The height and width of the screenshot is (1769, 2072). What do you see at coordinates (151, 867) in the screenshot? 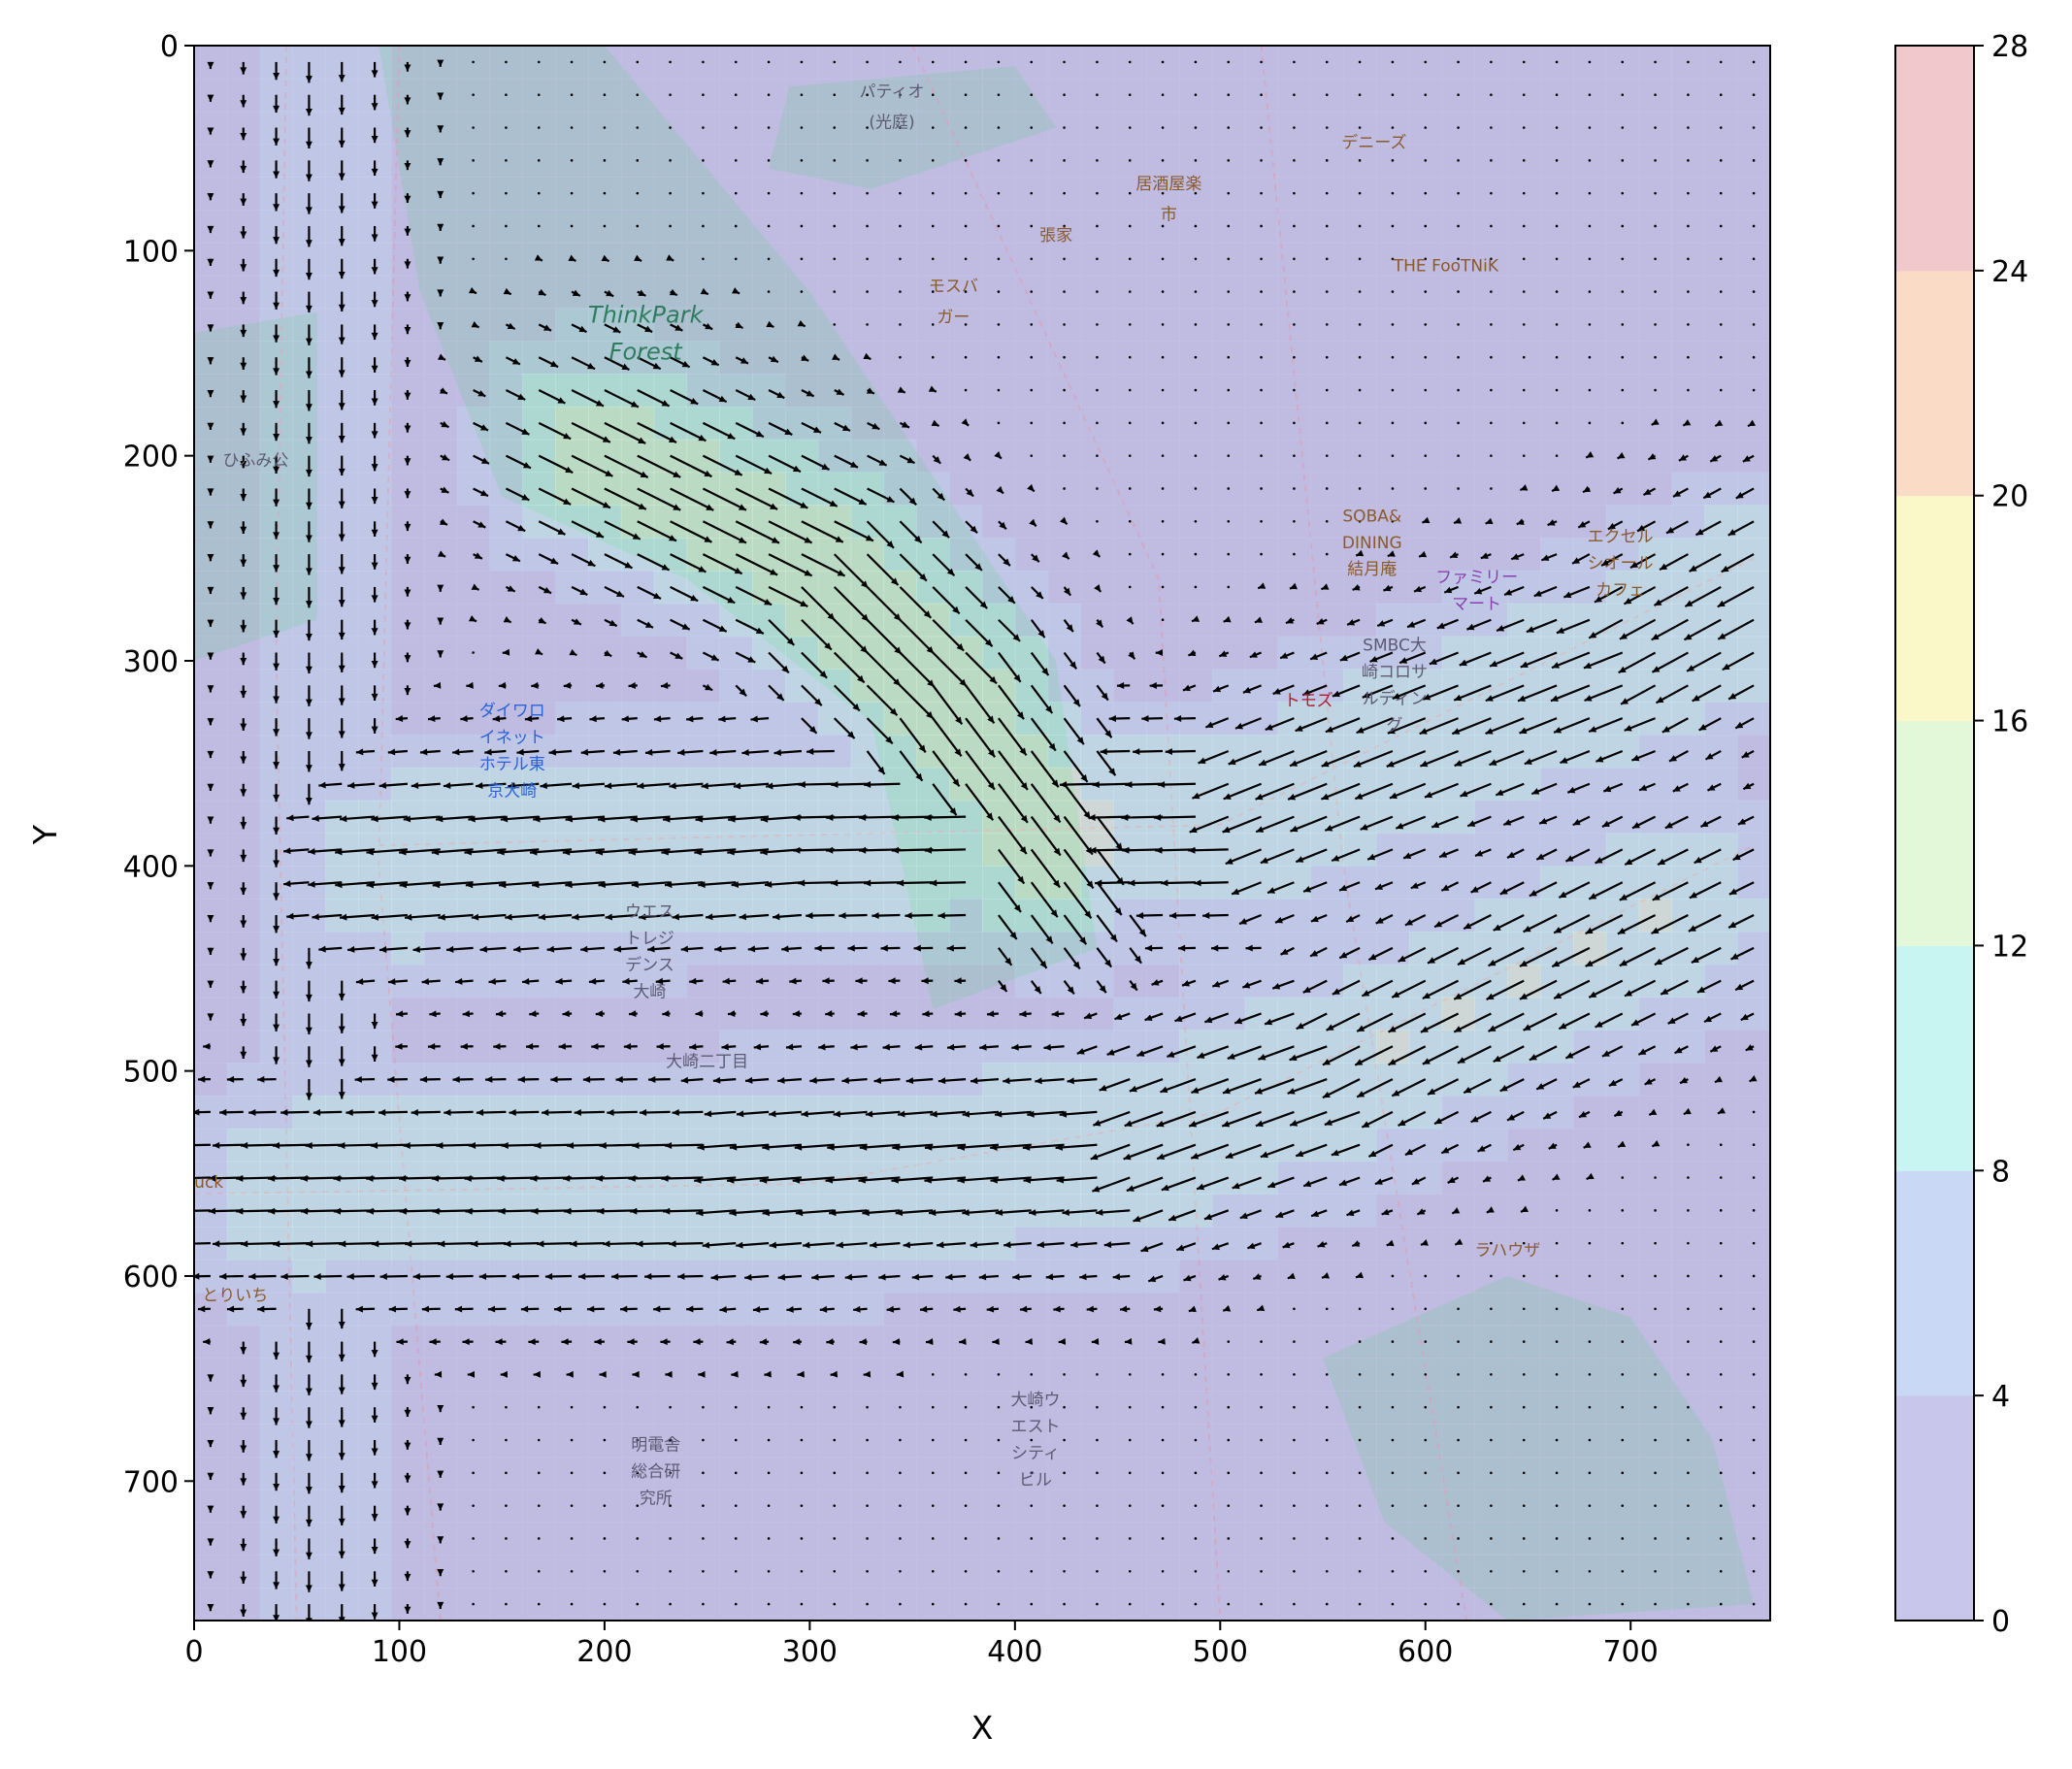
I see `y-tick-label: 400` at bounding box center [151, 867].